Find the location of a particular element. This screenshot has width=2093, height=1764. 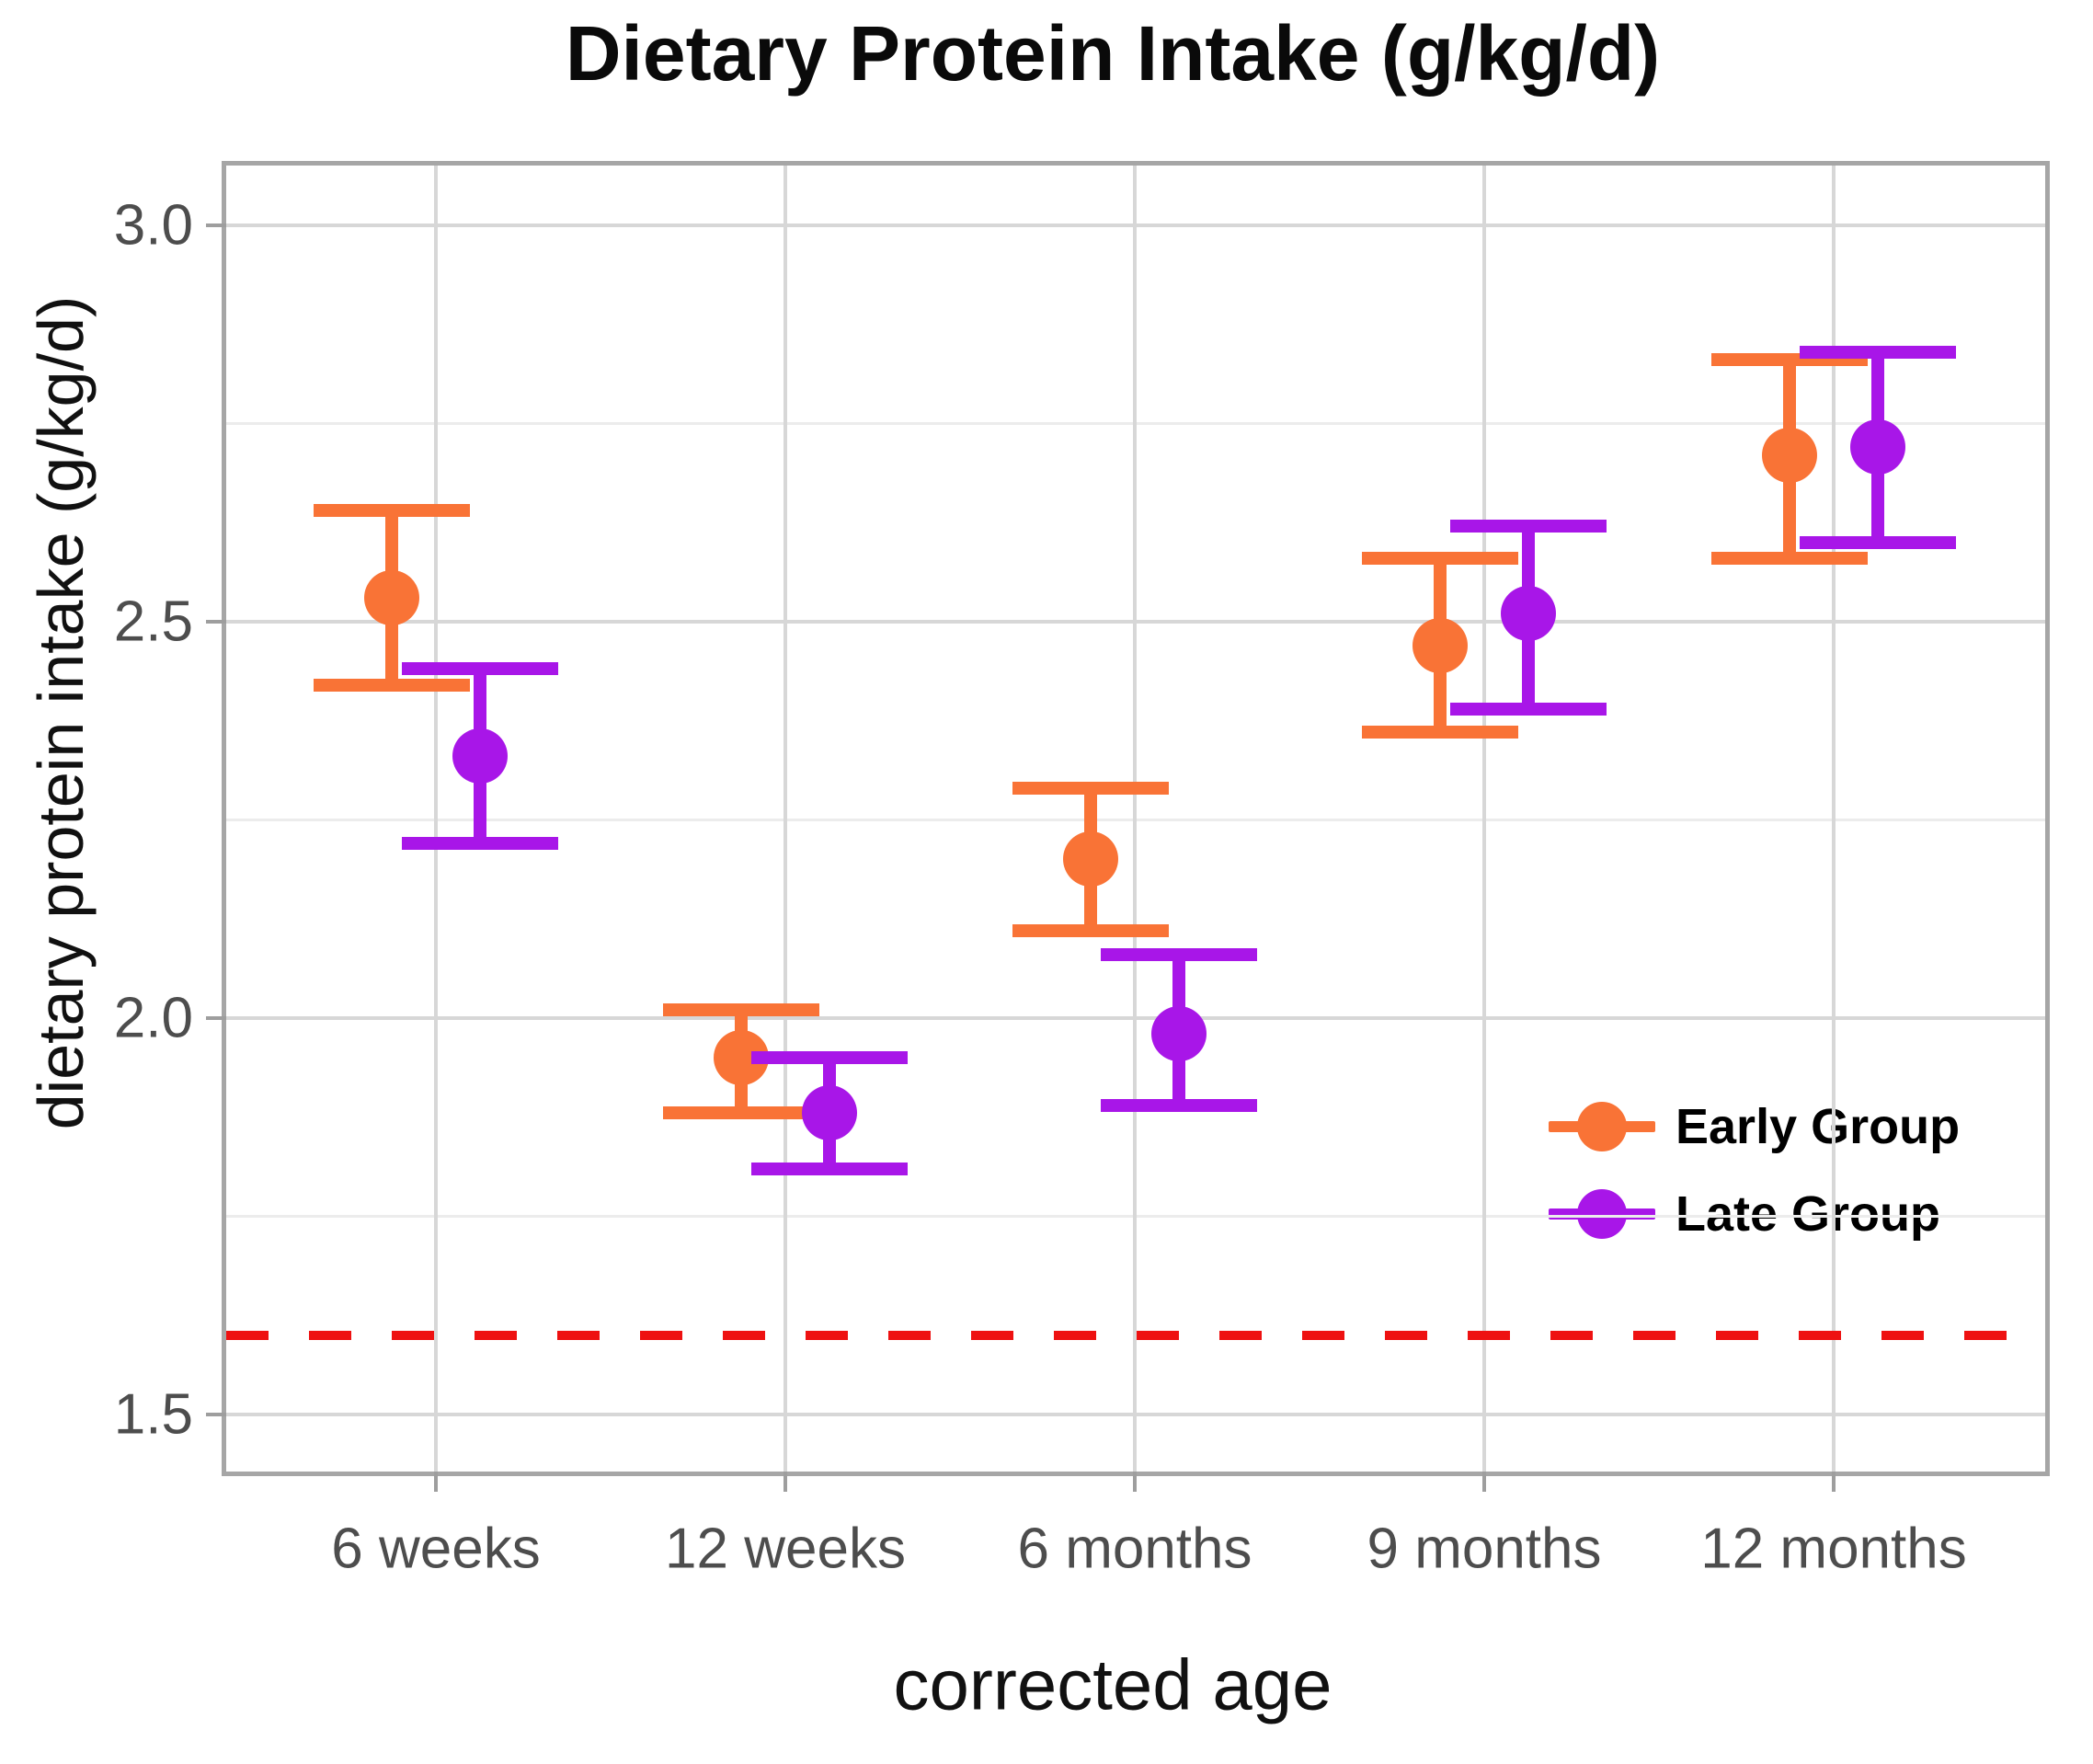

x-tick-label: 6 weeks is located at coordinates (436, 1549).